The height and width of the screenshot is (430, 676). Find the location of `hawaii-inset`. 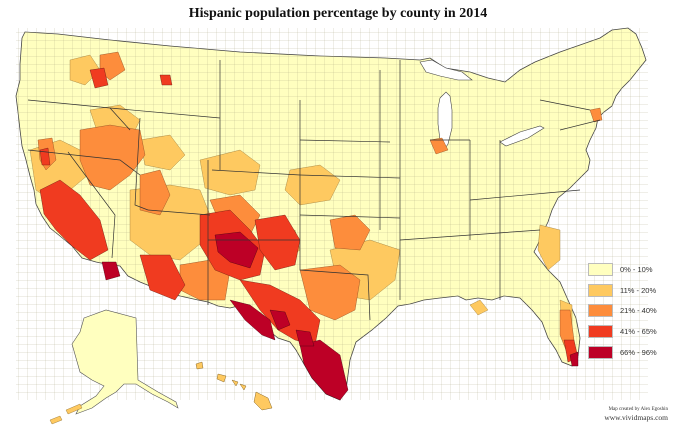

hawaii-inset is located at coordinates (234, 386).